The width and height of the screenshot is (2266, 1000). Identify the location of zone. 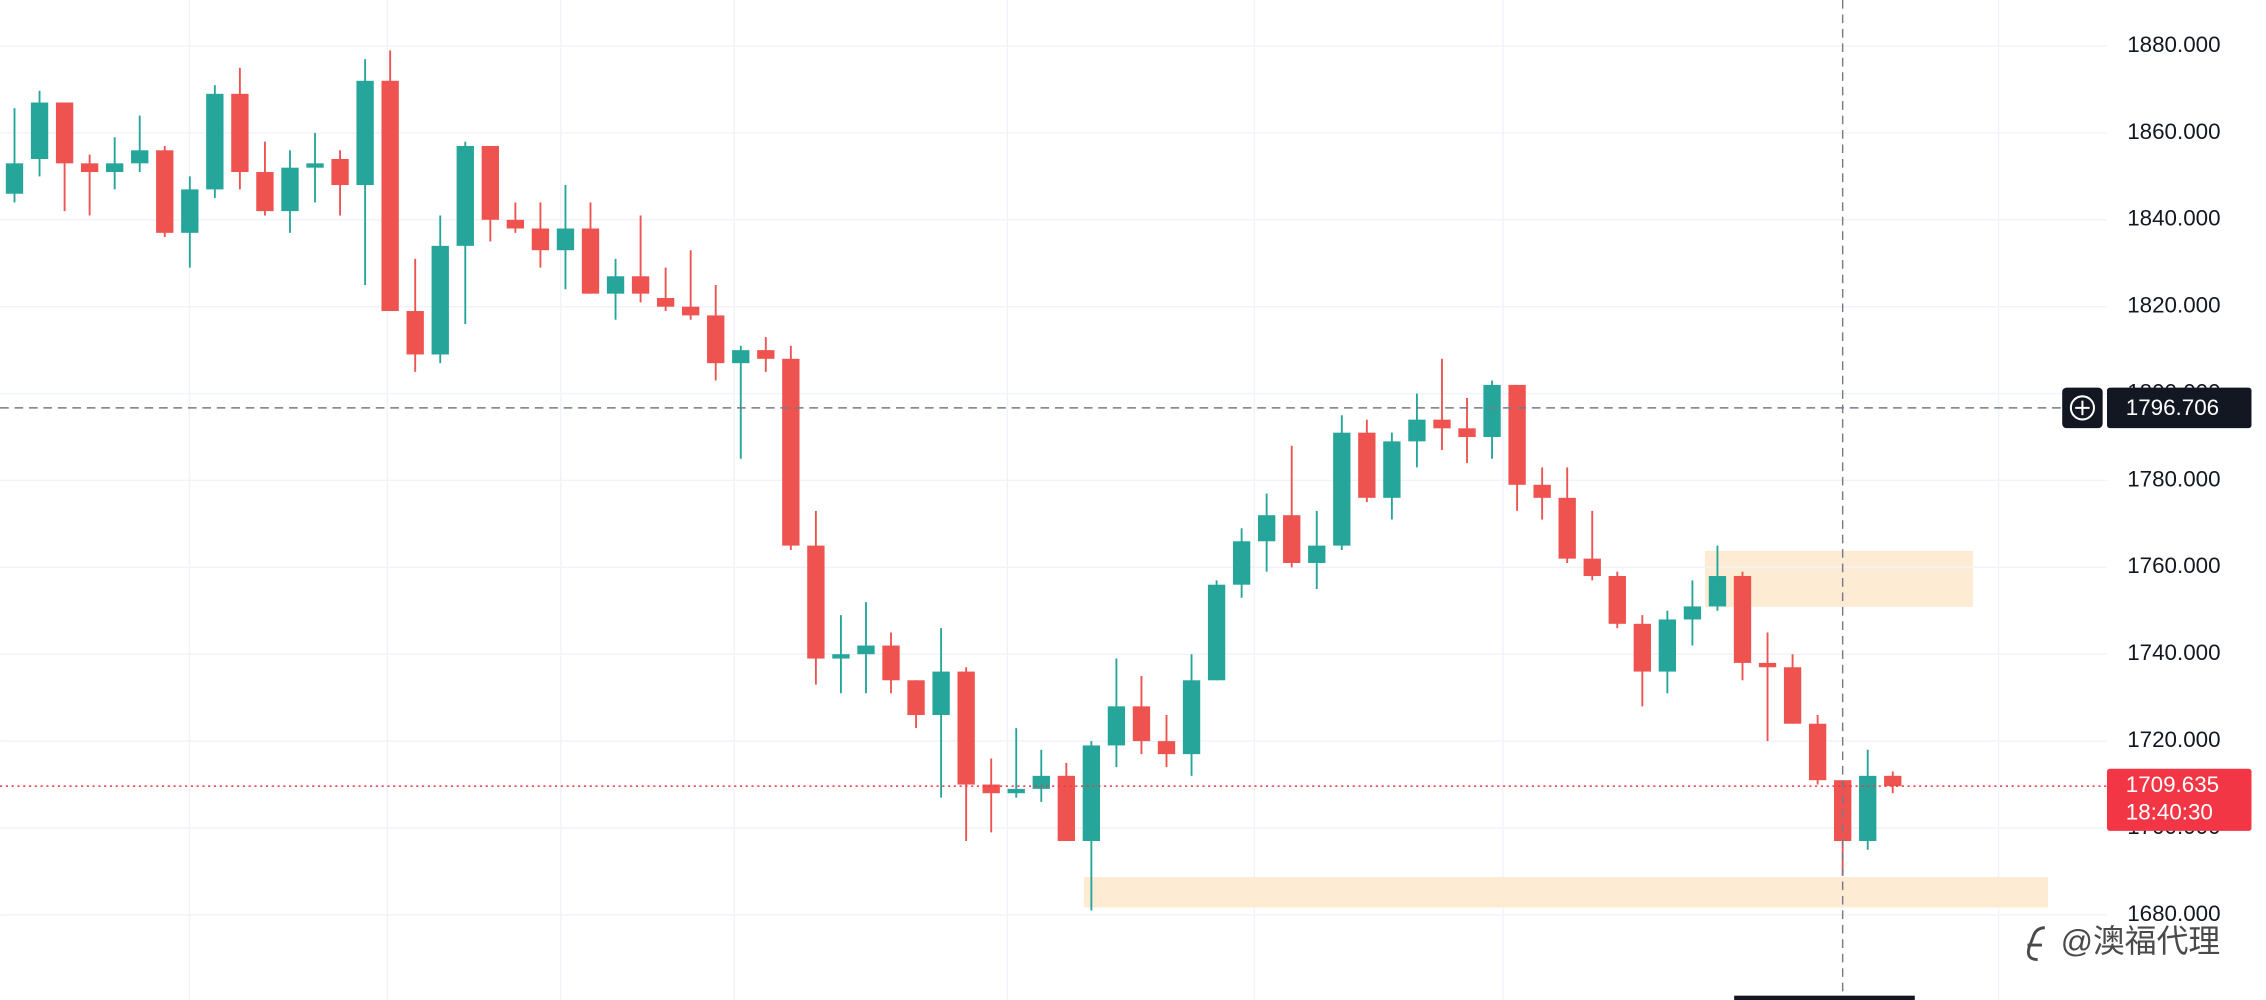
(1566, 892).